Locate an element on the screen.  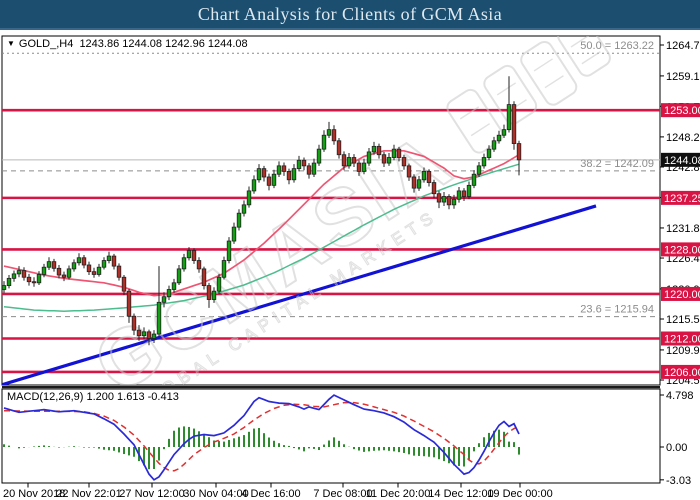
current-price-badge is located at coordinates (680, 159).